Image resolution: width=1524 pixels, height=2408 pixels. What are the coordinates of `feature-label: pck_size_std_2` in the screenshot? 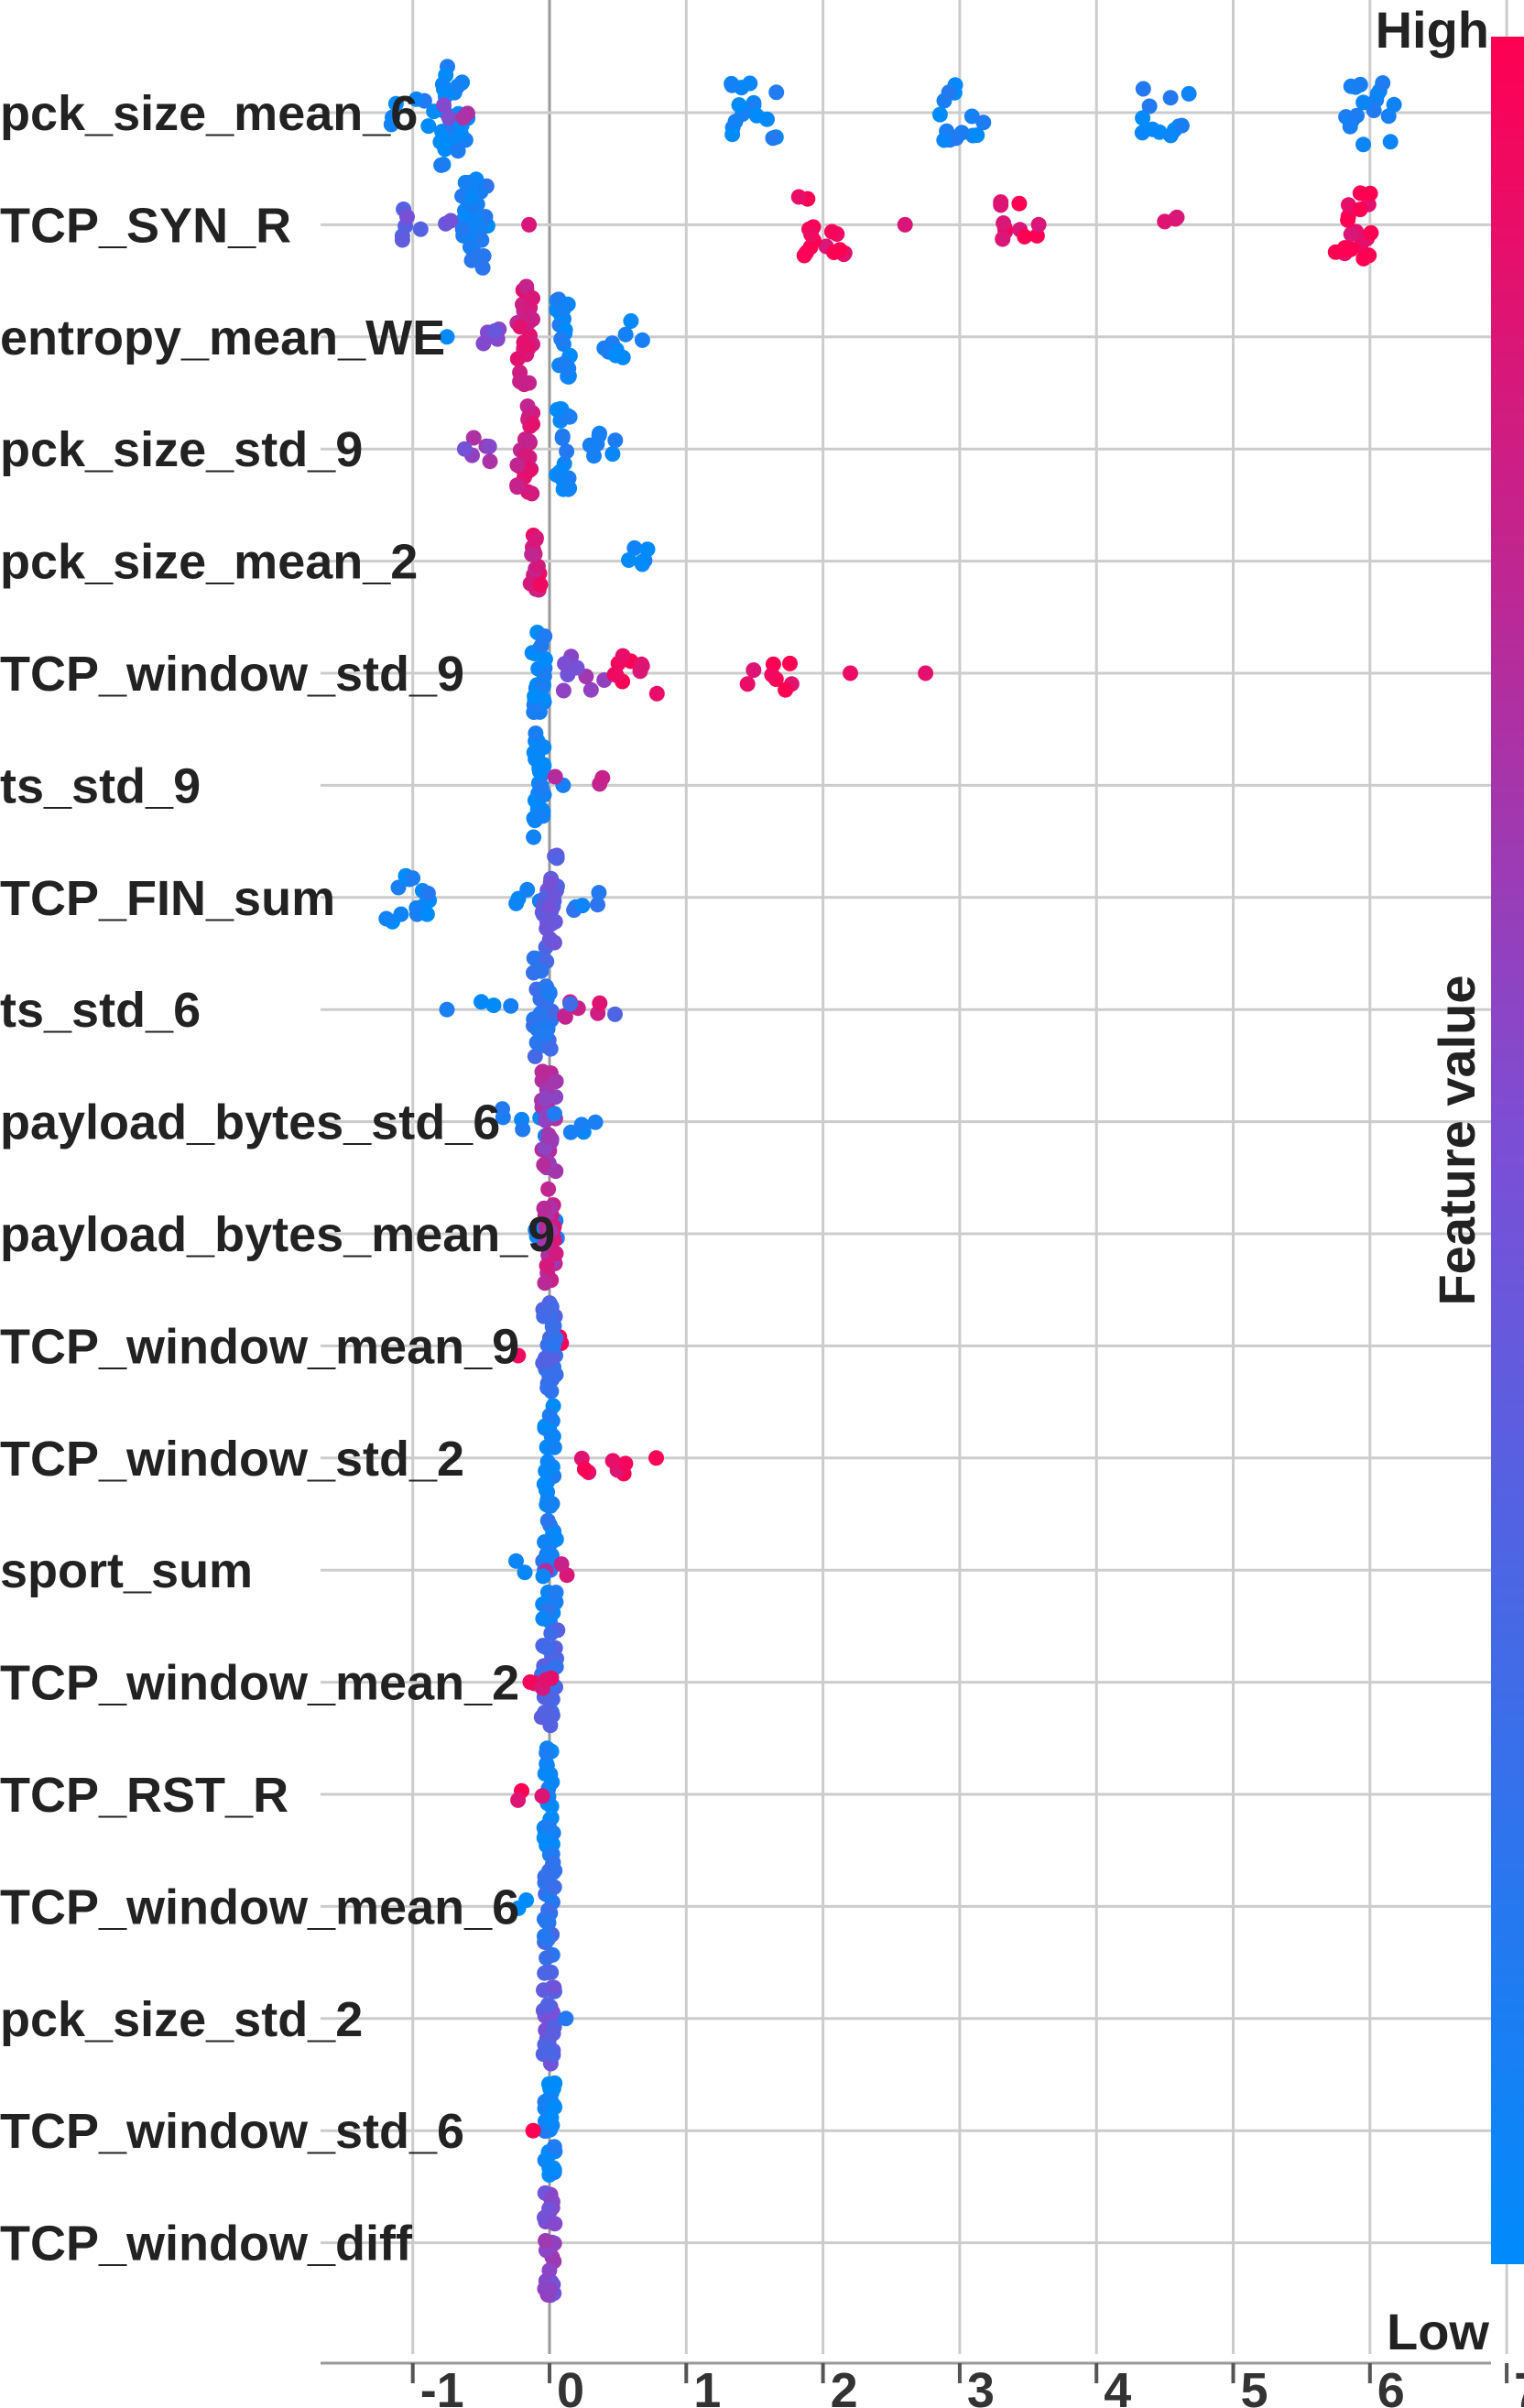 It's located at (181, 2019).